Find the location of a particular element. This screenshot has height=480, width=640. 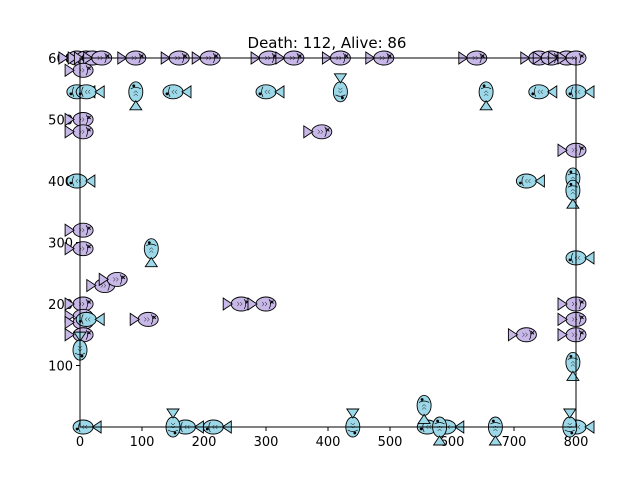

x-axis: 0 100 200 300 400 500 600 700 800 is located at coordinates (332, 438).